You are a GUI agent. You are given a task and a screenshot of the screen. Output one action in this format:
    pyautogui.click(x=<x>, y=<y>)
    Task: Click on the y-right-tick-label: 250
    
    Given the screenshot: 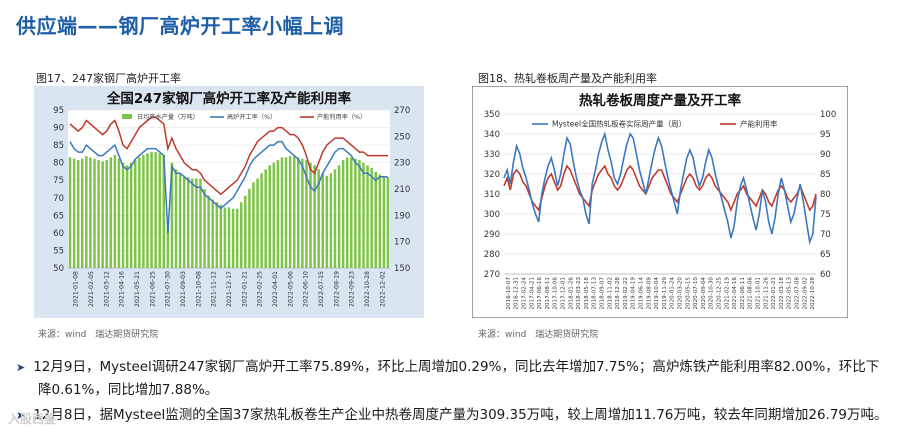 What is the action you would take?
    pyautogui.click(x=402, y=137)
    